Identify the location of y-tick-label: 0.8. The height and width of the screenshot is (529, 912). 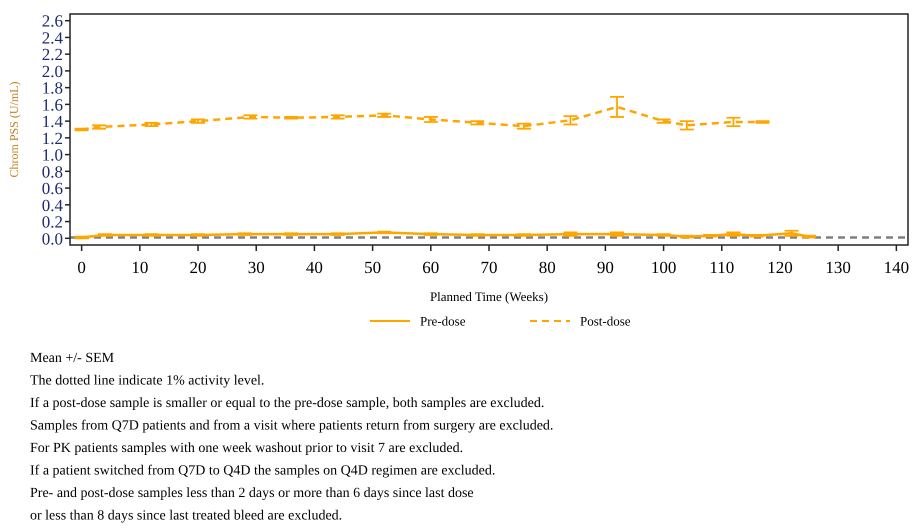
(52, 172).